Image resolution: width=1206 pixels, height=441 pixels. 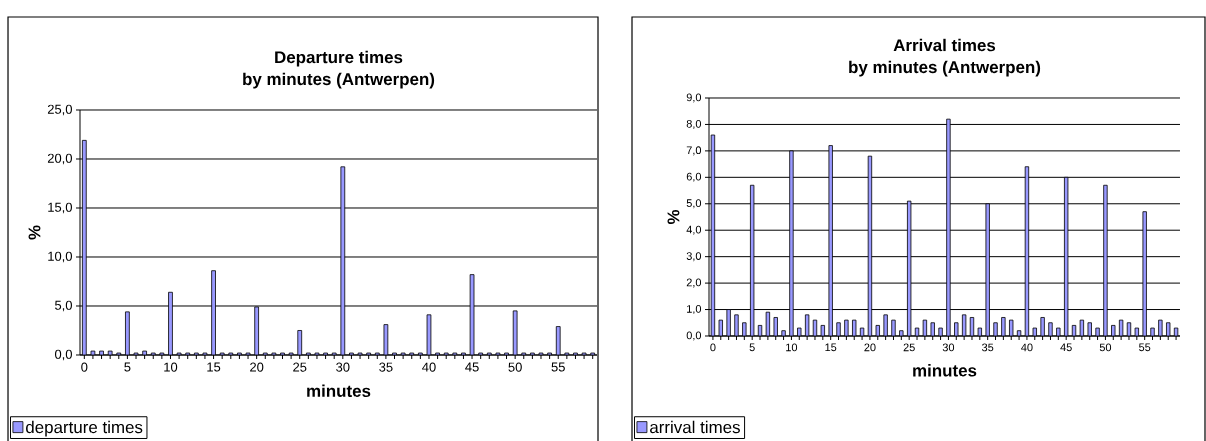 I want to click on chart-title: Arrival times, so click(x=944, y=45).